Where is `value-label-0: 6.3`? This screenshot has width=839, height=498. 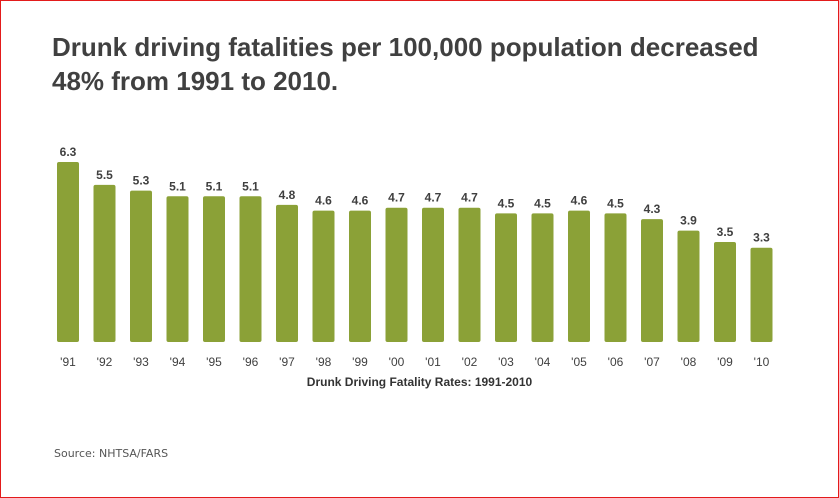 value-label-0: 6.3 is located at coordinates (68, 152).